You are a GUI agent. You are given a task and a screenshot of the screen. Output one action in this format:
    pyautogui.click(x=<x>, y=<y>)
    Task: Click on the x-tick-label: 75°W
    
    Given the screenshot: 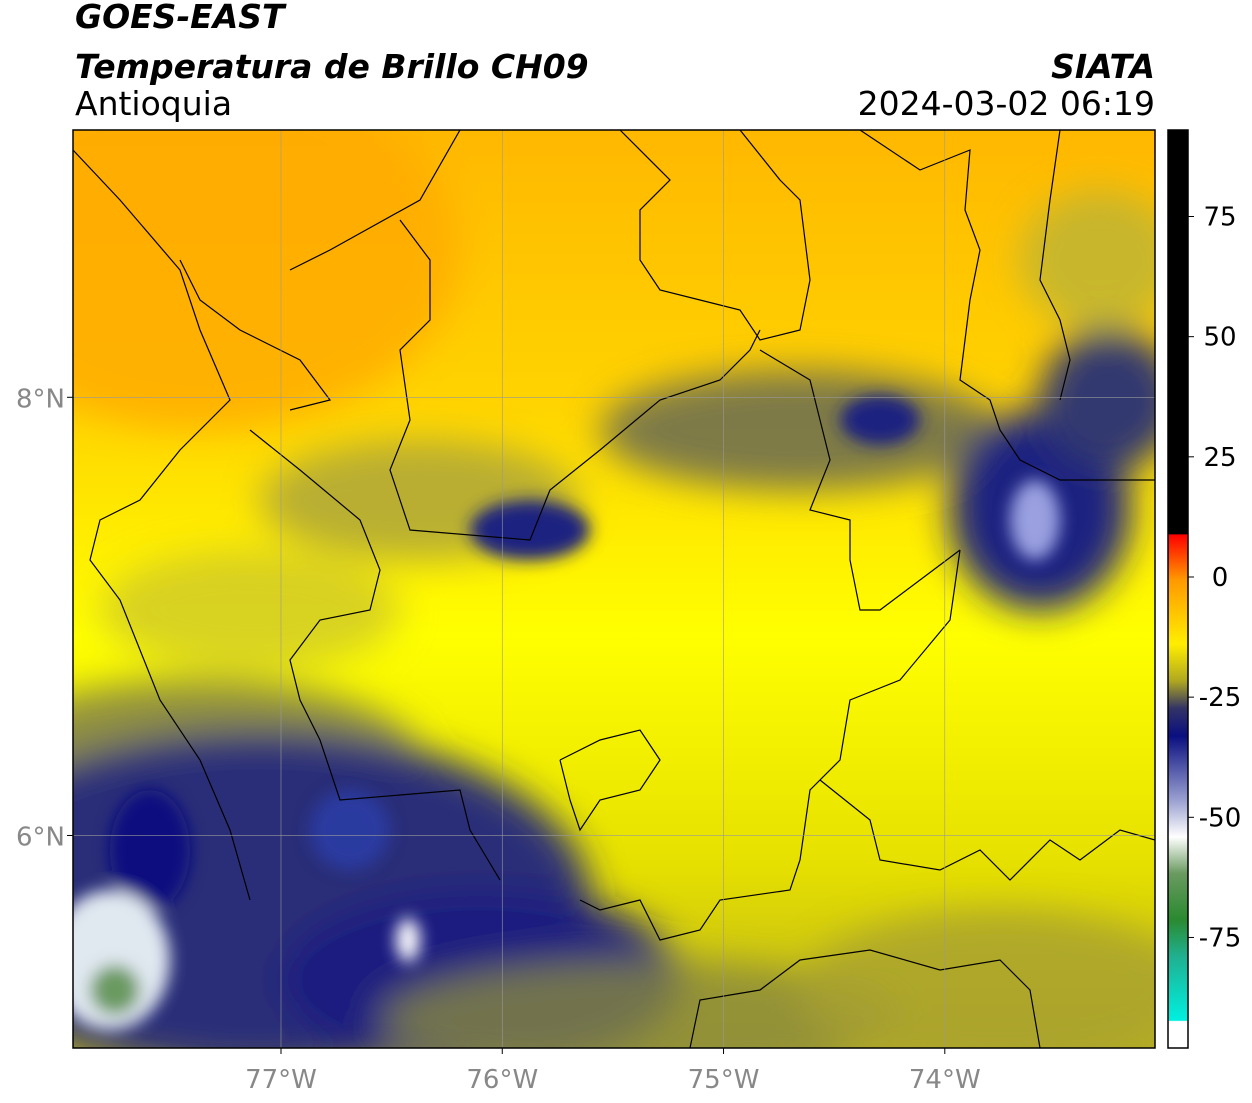 What is the action you would take?
    pyautogui.click(x=724, y=1080)
    